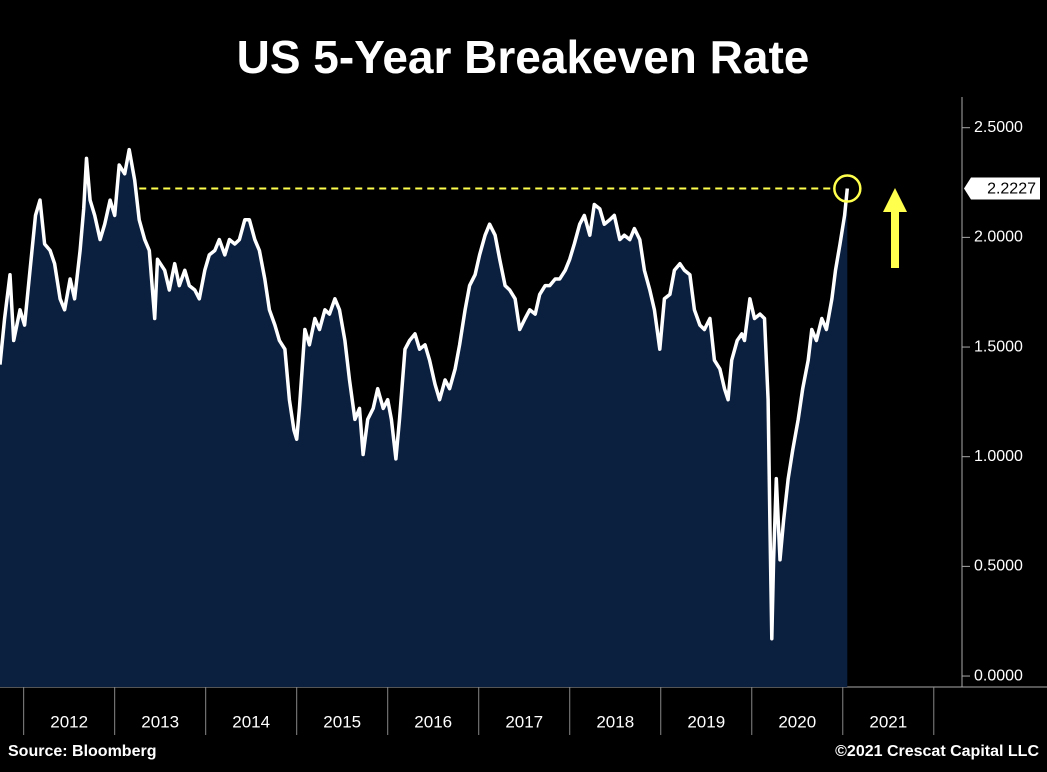 This screenshot has height=772, width=1047. What do you see at coordinates (615, 721) in the screenshot?
I see `x-tick-label: 2018` at bounding box center [615, 721].